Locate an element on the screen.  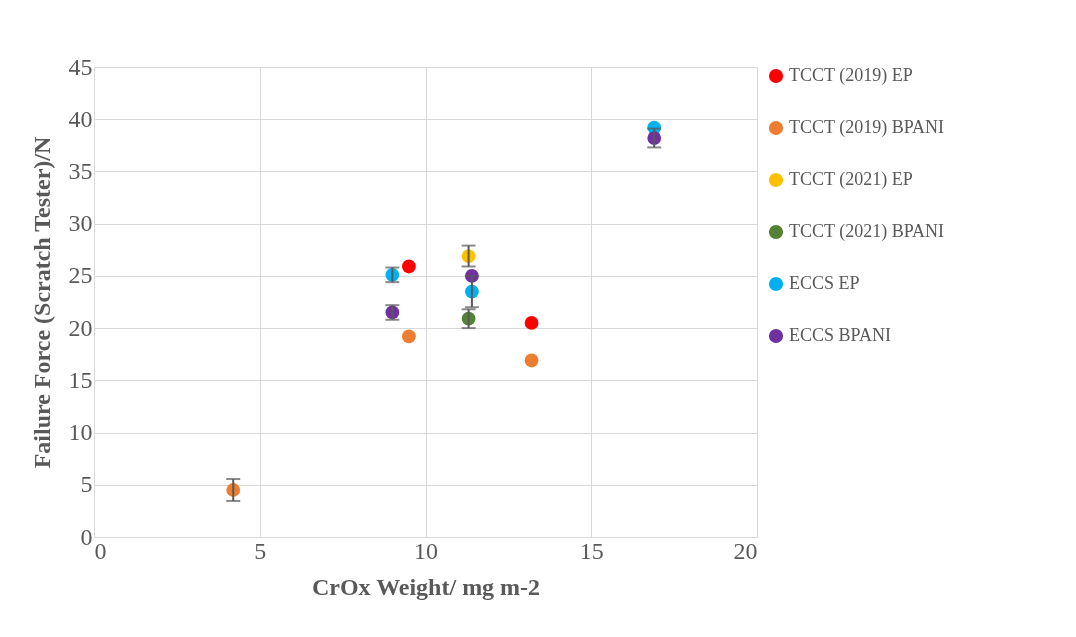
y-axis-title: Failure Force (Scratch Tester)/N is located at coordinates (41, 302).